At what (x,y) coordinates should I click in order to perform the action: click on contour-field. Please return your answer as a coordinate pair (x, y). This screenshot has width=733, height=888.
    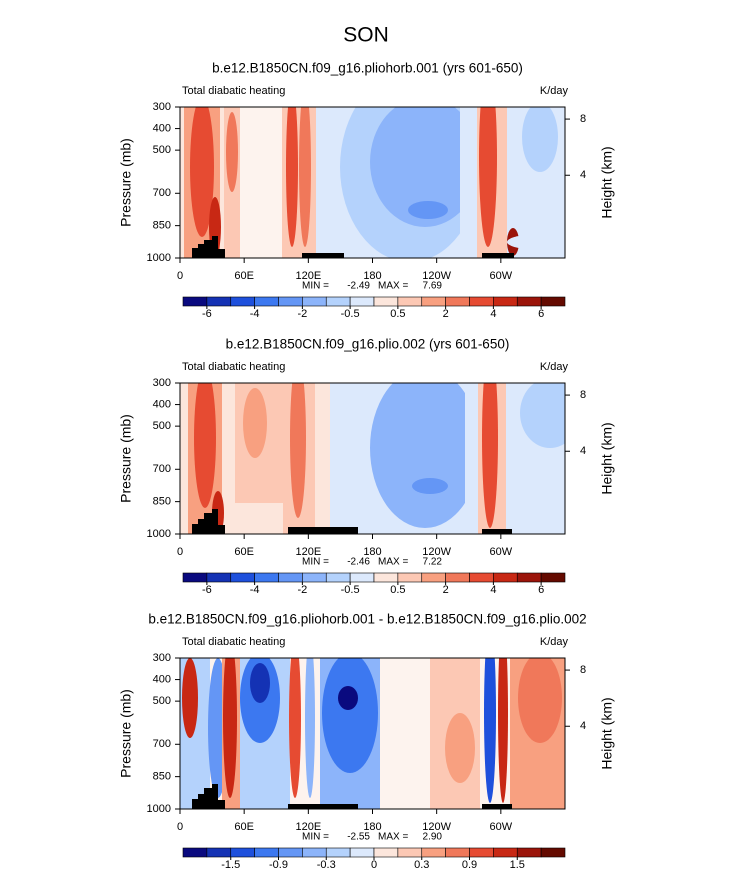
    Looking at the image, I should click on (372, 733).